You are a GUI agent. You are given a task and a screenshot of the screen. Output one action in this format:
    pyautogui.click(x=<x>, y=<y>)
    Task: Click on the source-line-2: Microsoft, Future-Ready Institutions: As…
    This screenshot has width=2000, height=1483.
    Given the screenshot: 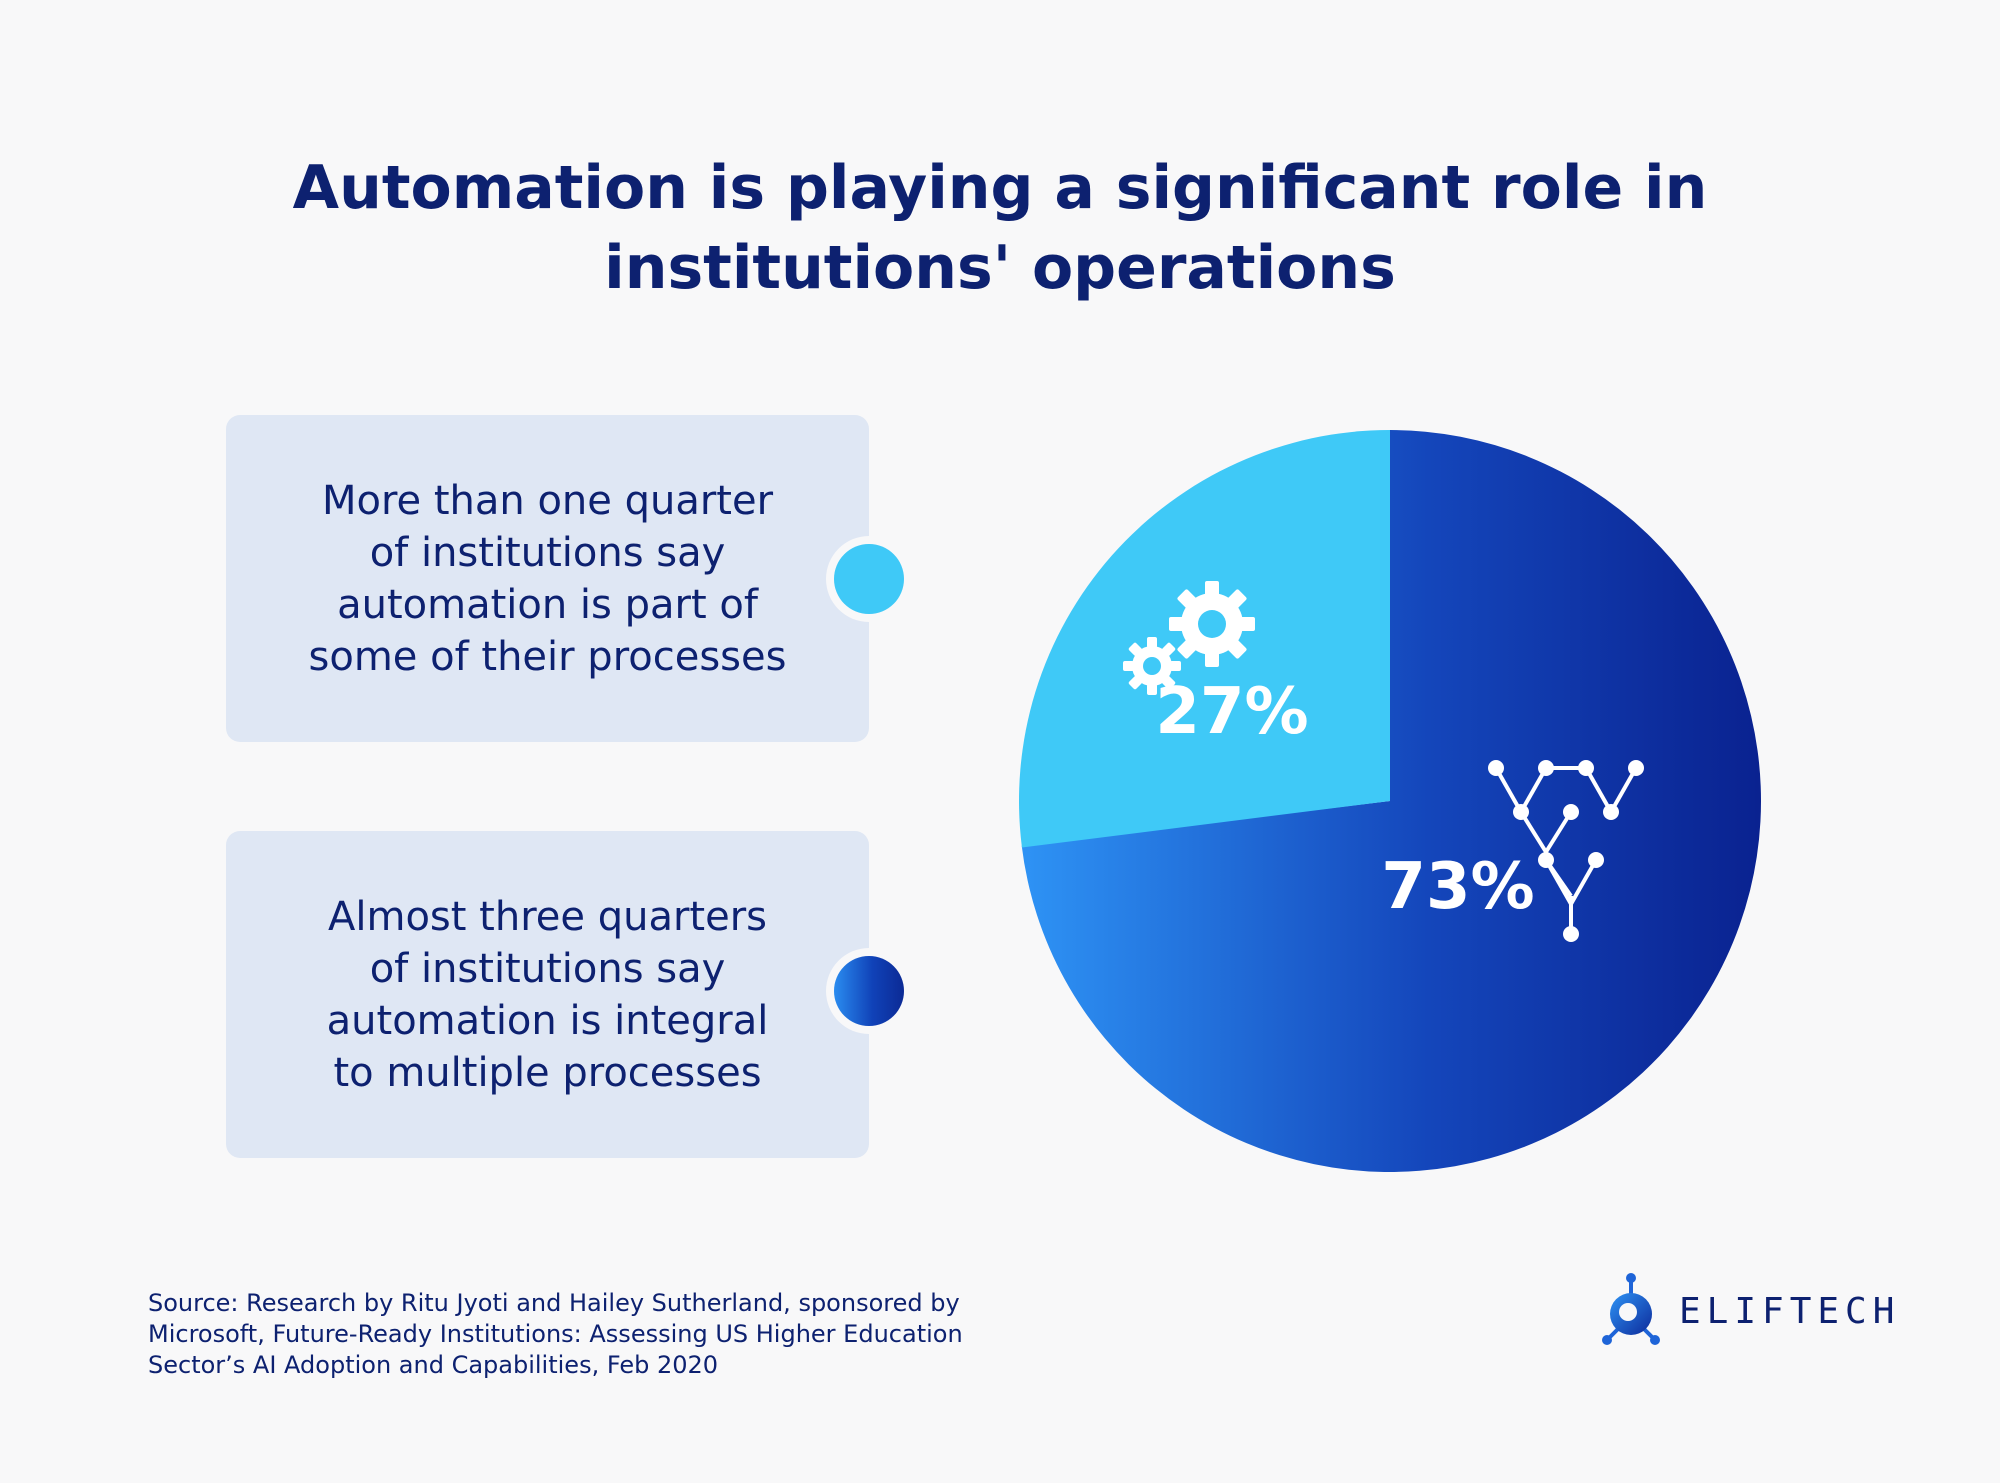 What is the action you would take?
    pyautogui.click(x=555, y=1334)
    